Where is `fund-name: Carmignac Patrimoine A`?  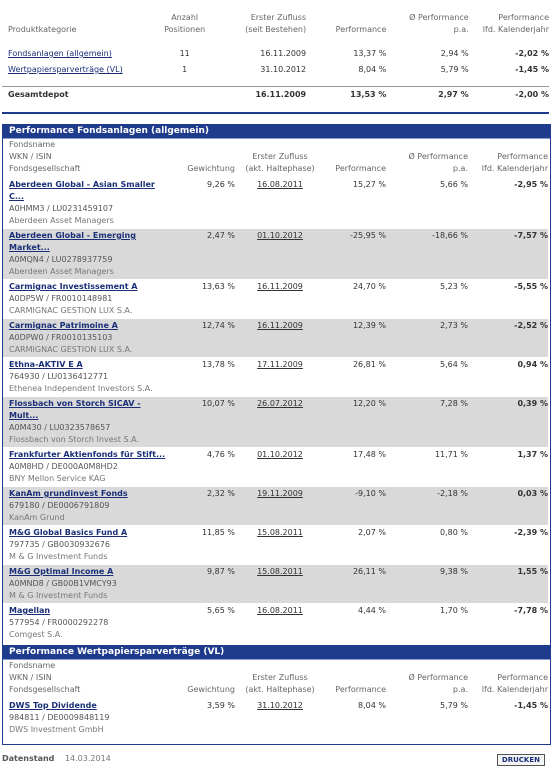
fund-name: Carmignac Patrimoine A is located at coordinates (63, 325).